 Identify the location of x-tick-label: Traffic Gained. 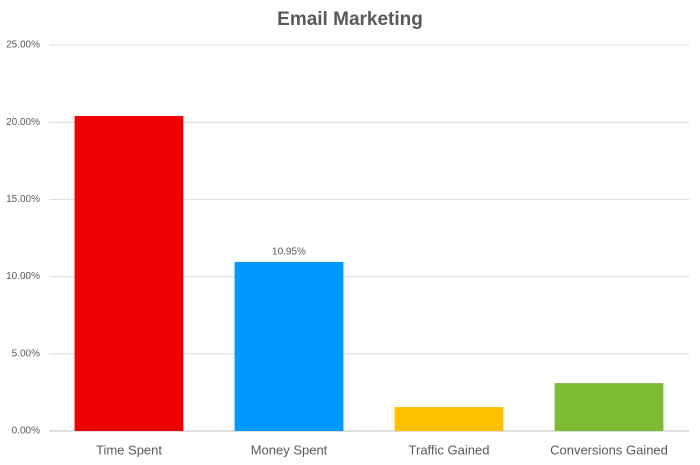
(449, 449).